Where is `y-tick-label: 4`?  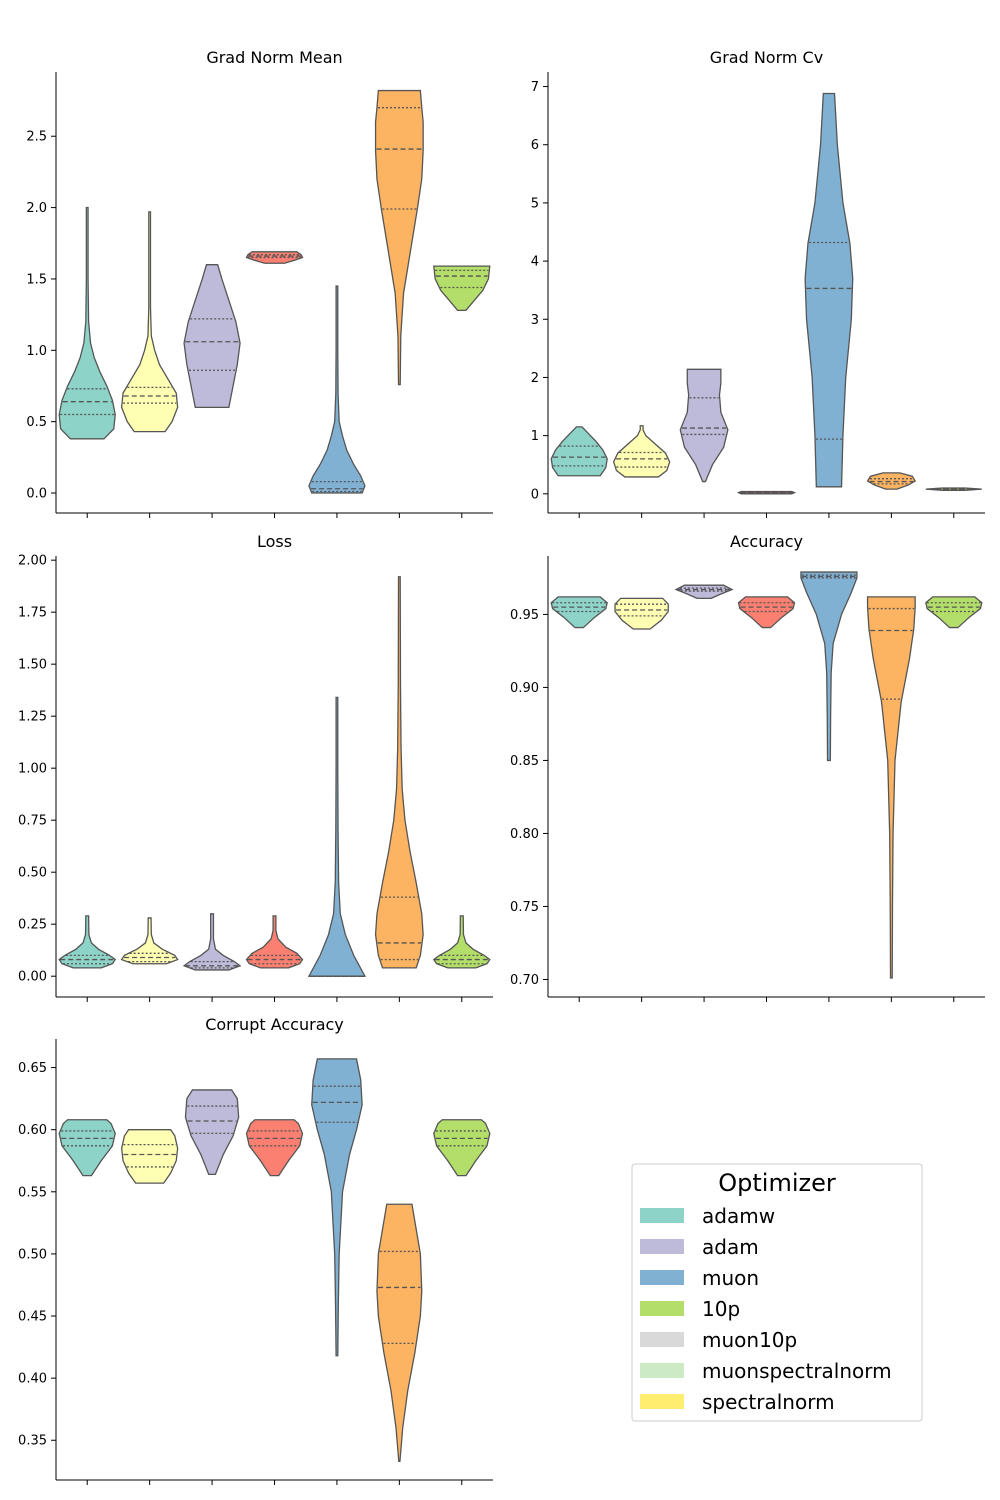 y-tick-label: 4 is located at coordinates (535, 262).